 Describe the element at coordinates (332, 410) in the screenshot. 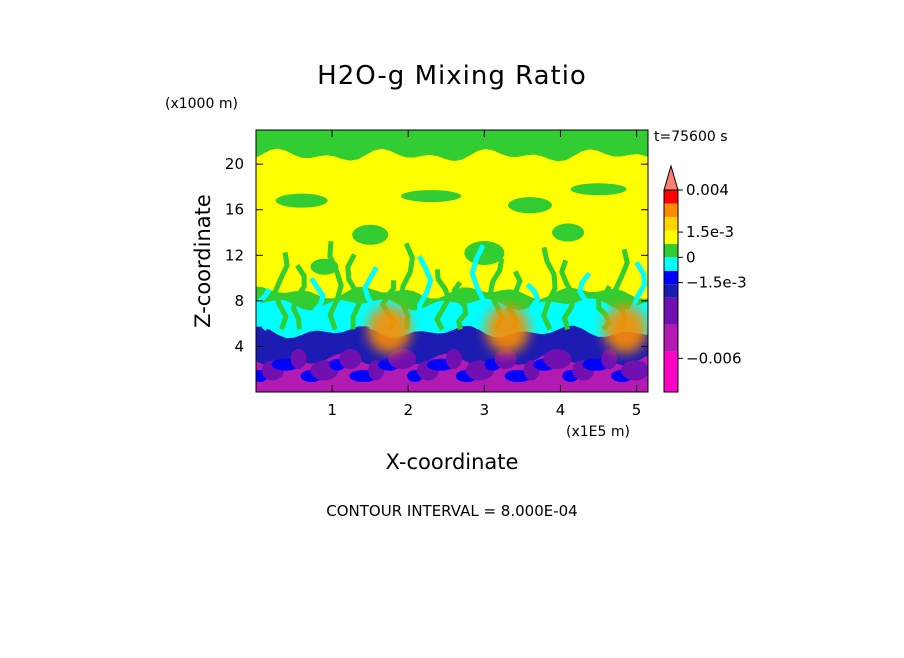

I see `x-tick-label: 1` at that location.